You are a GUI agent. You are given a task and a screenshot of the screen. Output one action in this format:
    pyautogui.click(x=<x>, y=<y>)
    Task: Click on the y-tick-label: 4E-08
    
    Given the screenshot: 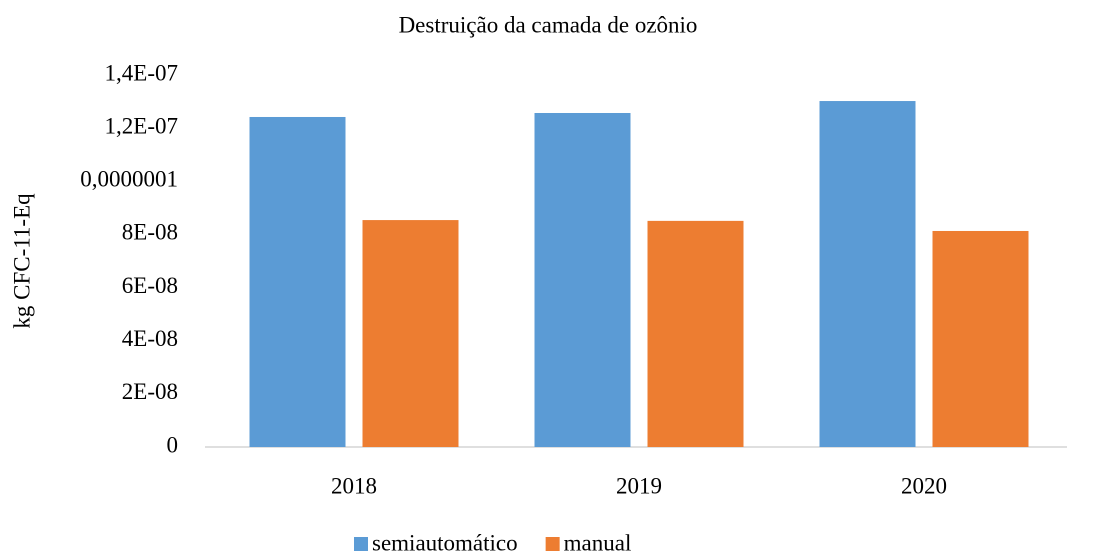 What is the action you would take?
    pyautogui.click(x=150, y=338)
    